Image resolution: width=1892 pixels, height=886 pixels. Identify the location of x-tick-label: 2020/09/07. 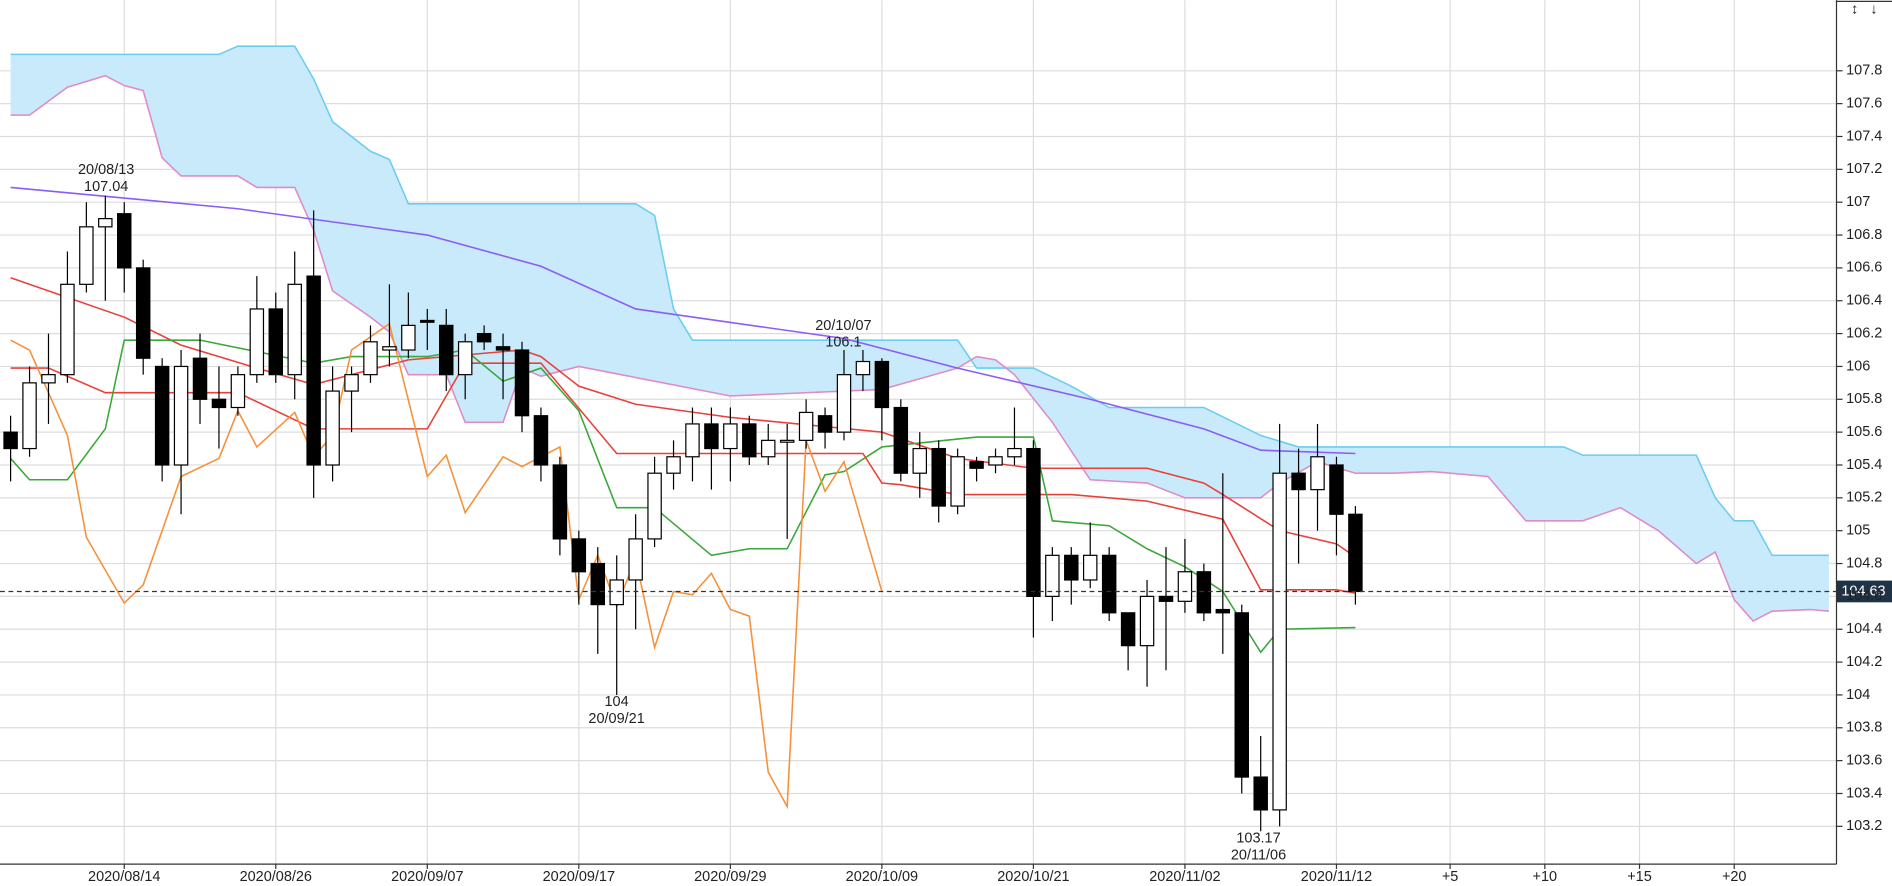
(427, 877).